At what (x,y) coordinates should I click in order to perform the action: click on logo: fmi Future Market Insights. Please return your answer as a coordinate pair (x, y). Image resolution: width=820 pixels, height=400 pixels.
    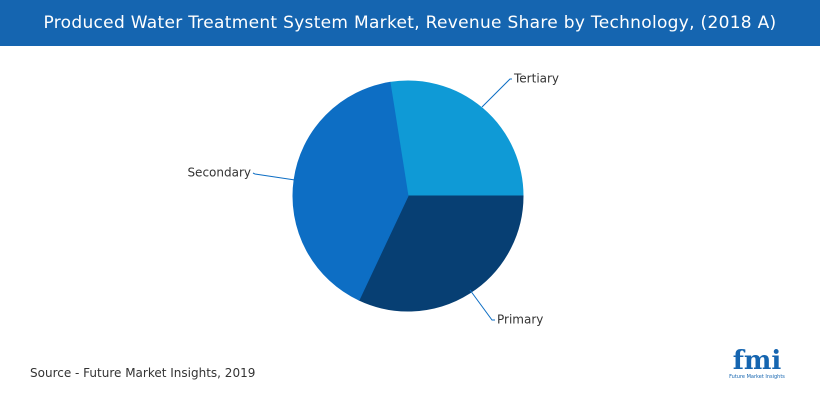
    Looking at the image, I should click on (757, 364).